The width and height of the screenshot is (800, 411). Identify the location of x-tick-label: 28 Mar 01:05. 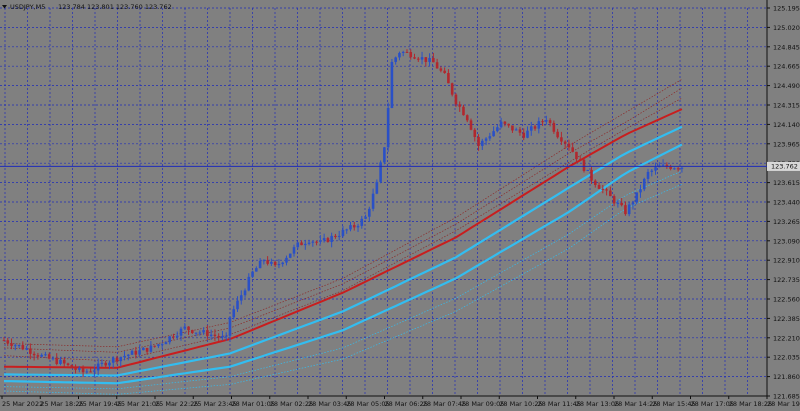
(253, 404).